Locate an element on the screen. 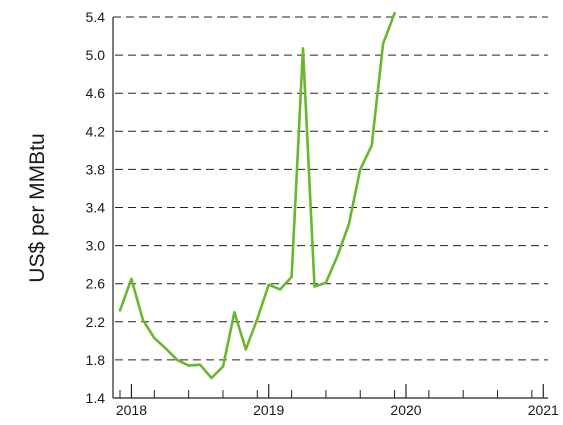 The image size is (563, 425). y-tick-label: 3.8 is located at coordinates (96, 169).